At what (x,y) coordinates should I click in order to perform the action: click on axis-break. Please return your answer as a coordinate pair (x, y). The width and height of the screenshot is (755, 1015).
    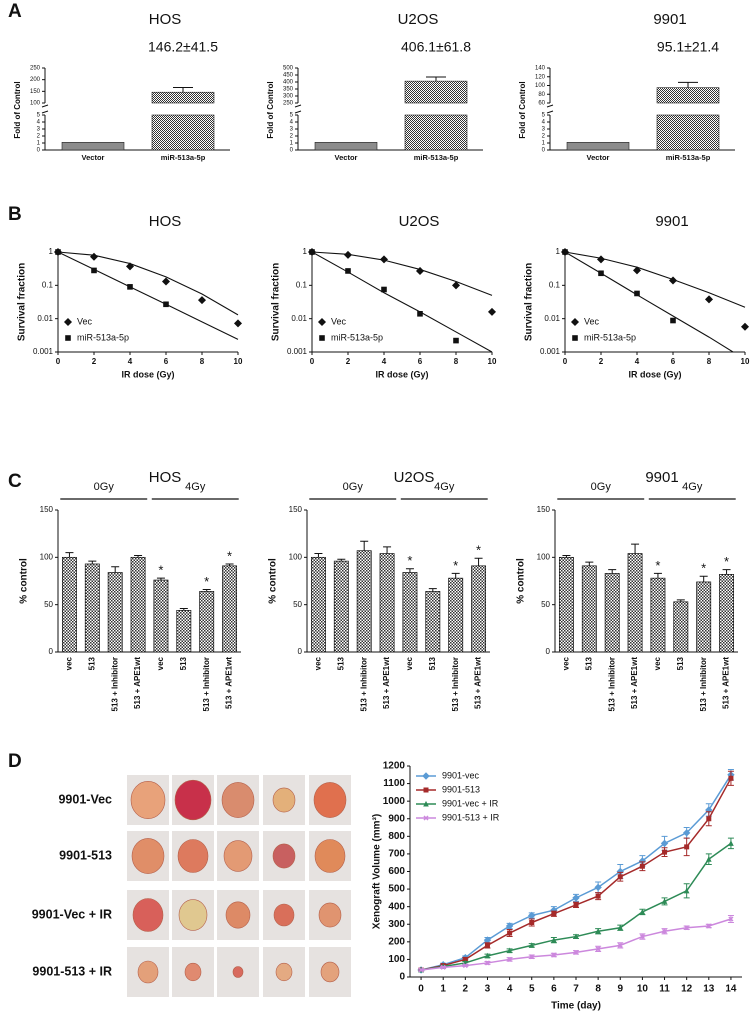
    Looking at the image, I should click on (45, 112).